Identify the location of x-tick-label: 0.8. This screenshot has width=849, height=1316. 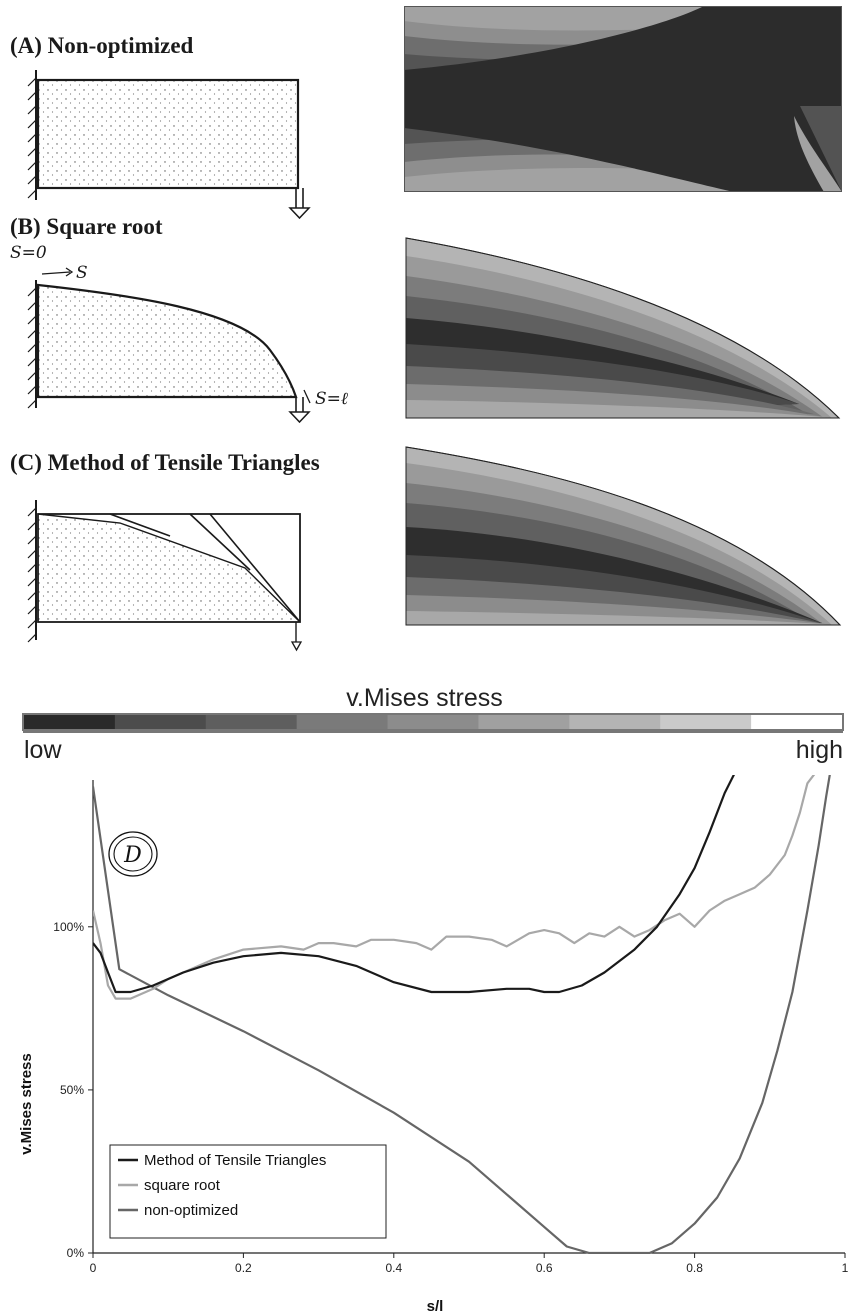
(694, 1268).